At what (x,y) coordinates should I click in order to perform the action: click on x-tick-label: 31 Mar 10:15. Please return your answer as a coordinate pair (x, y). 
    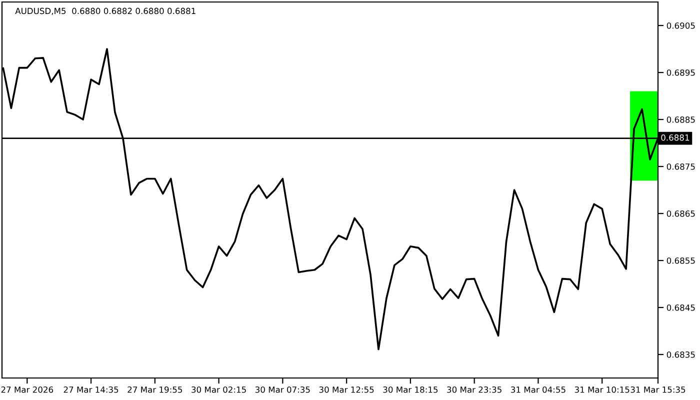
    Looking at the image, I should click on (602, 389).